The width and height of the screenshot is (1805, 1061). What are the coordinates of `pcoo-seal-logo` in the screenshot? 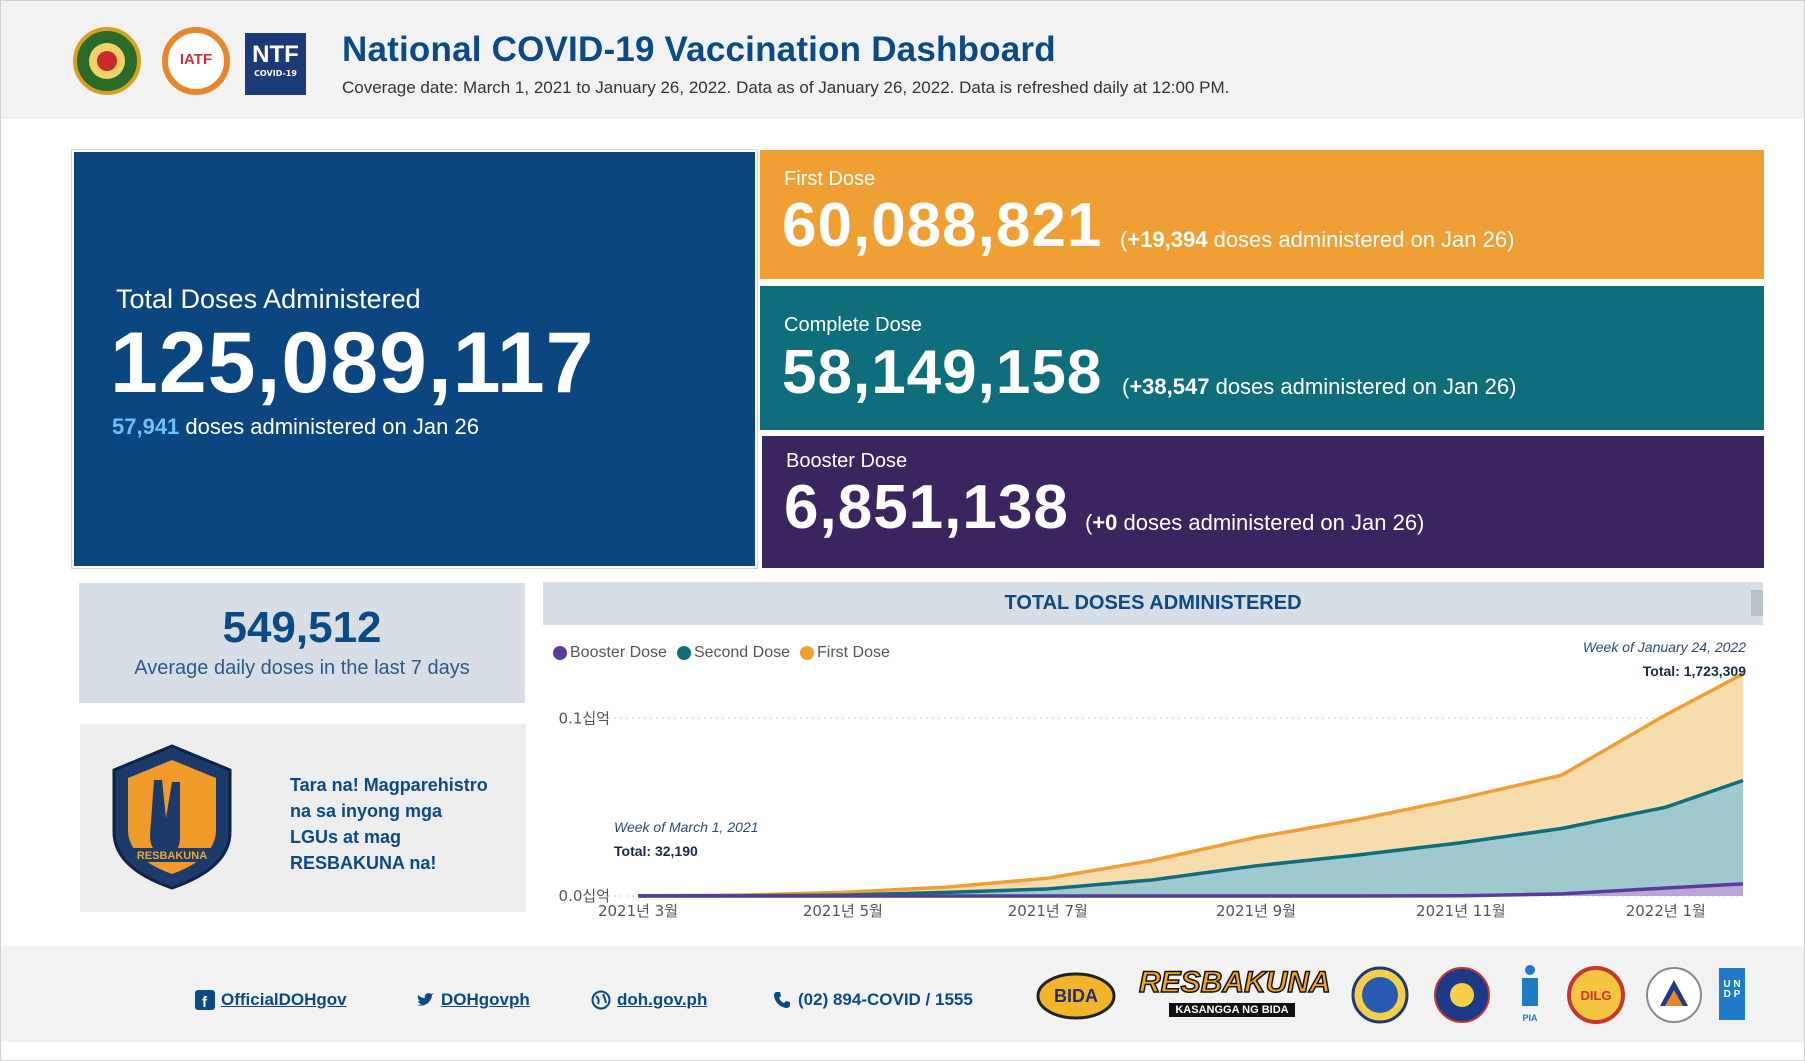 It's located at (1380, 995).